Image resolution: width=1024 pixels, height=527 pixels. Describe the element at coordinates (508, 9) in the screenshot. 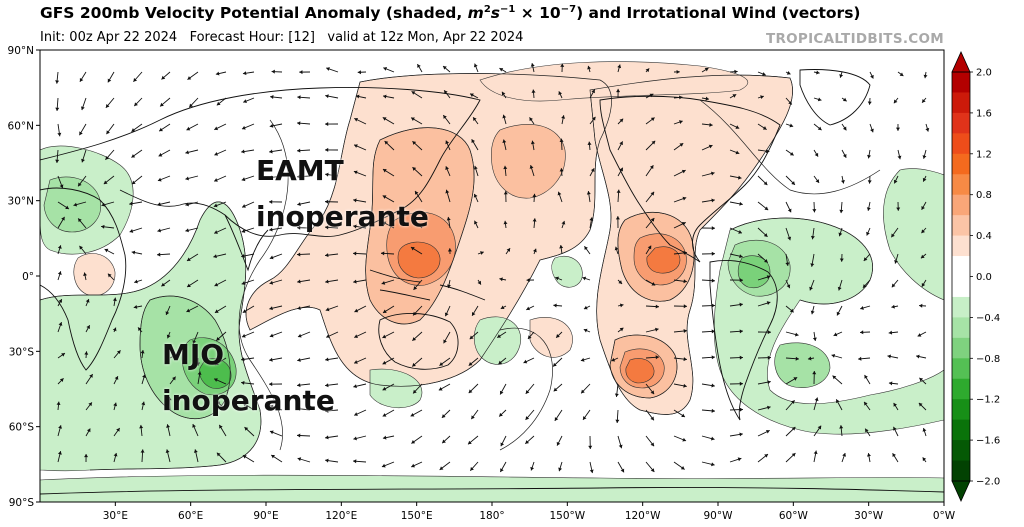

I see `title-unit-exp2: −1` at that location.